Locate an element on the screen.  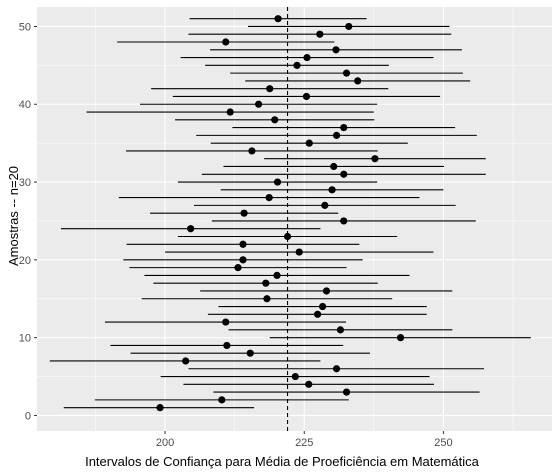
y-tick-label: 30 is located at coordinates (25, 183).